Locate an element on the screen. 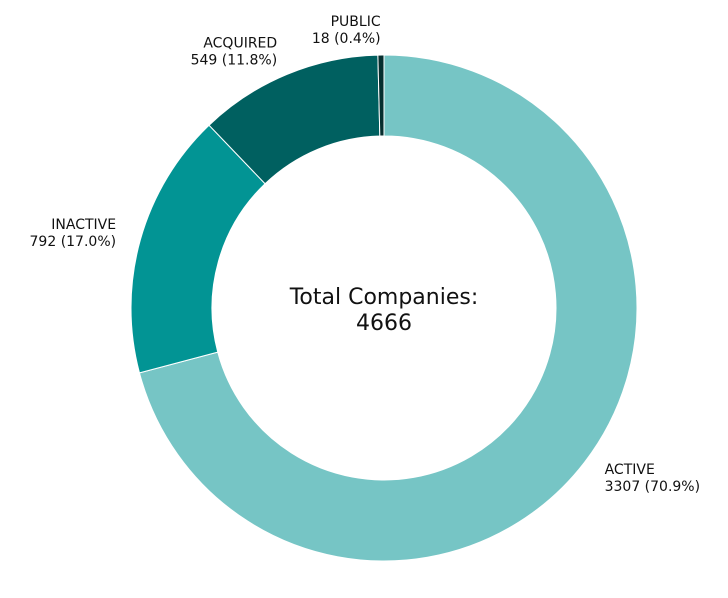  center-title: Total Companies: is located at coordinates (384, 297).